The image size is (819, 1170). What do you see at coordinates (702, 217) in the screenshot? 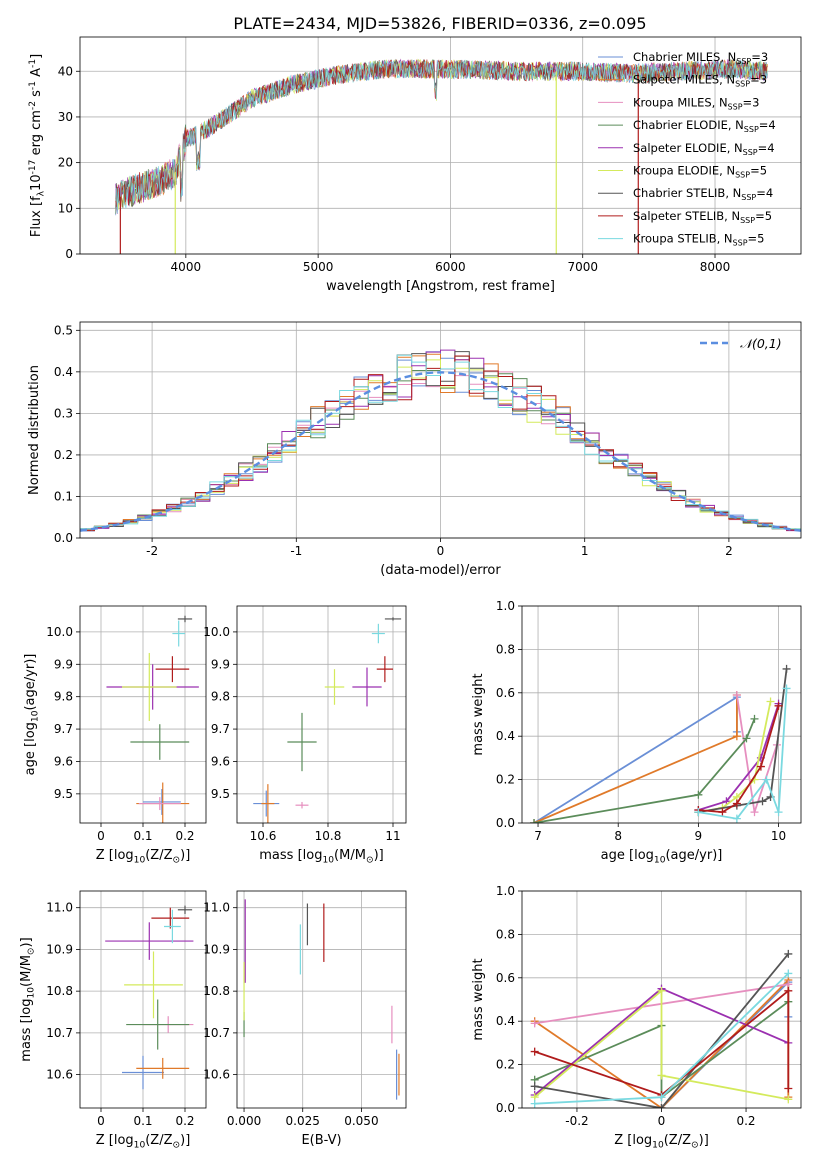
I see `legend-label: Salpeter STELIB, NSSP=5` at bounding box center [702, 217].